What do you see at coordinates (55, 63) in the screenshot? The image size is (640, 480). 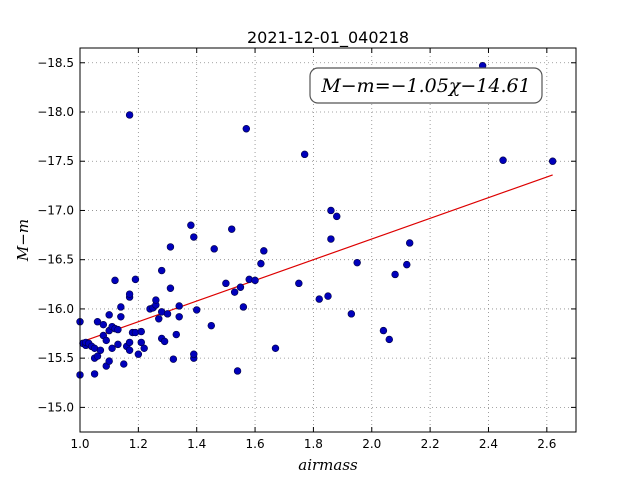 I see `y-tick-label: −18.5` at bounding box center [55, 63].